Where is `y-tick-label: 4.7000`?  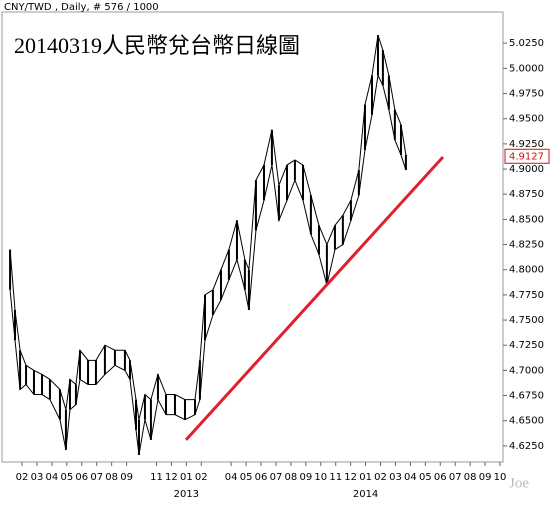 y-tick-label: 4.7000 is located at coordinates (526, 370).